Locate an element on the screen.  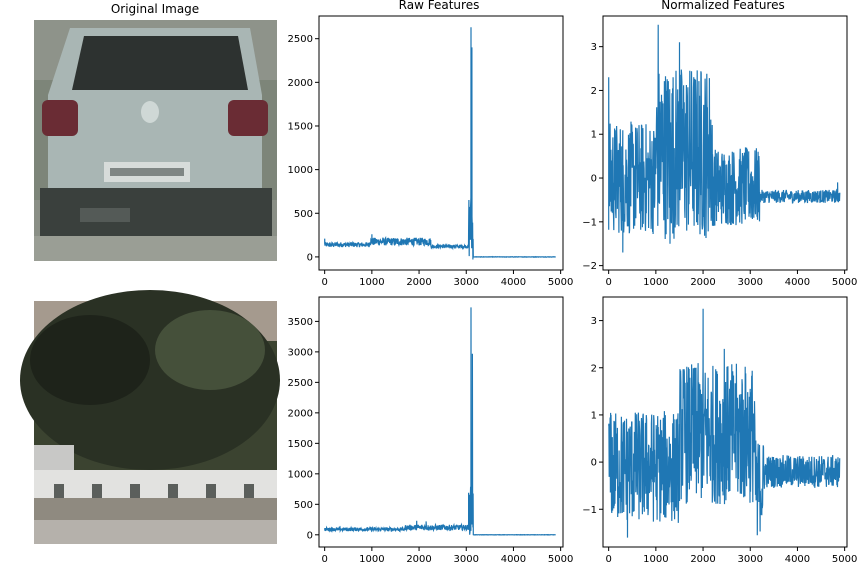
y-tick-label: 3000 is located at coordinates (300, 352).